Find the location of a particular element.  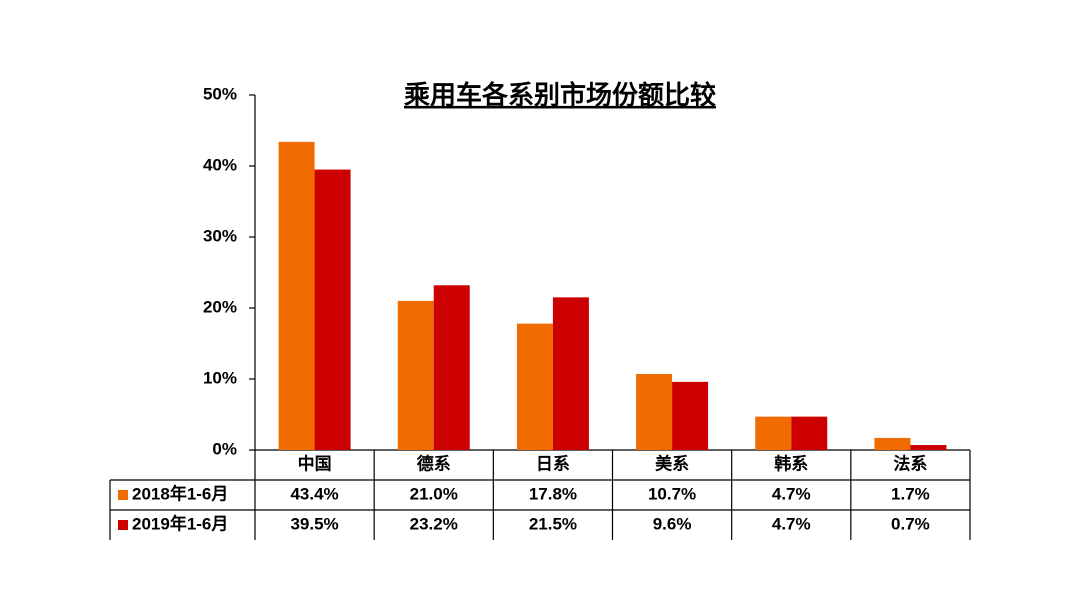

table-value: 1.7% is located at coordinates (910, 493).